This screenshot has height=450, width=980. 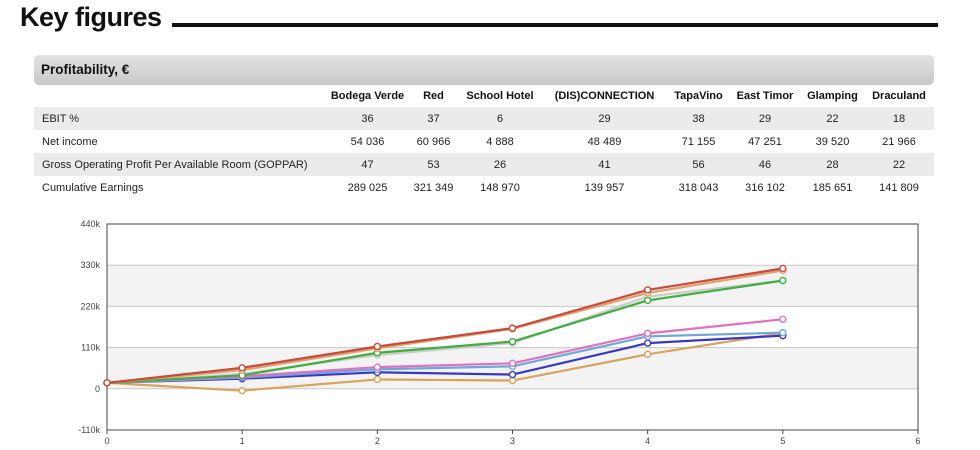 What do you see at coordinates (500, 187) in the screenshot?
I see `table-cell: 148 970` at bounding box center [500, 187].